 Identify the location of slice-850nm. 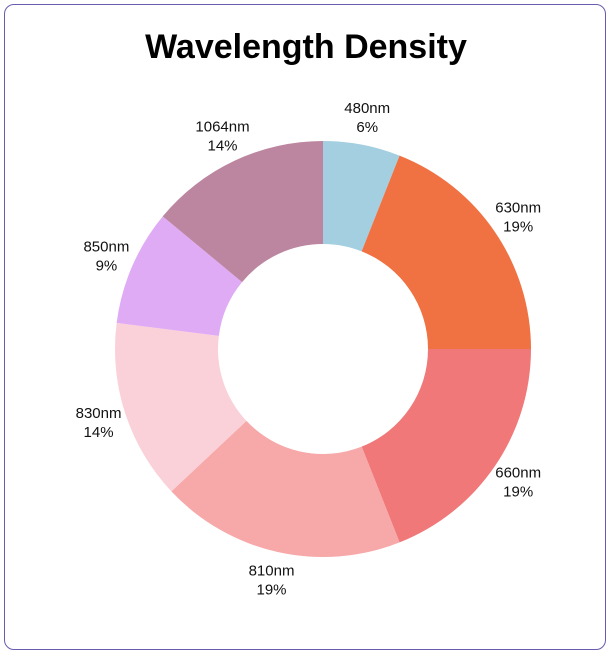
(179, 276).